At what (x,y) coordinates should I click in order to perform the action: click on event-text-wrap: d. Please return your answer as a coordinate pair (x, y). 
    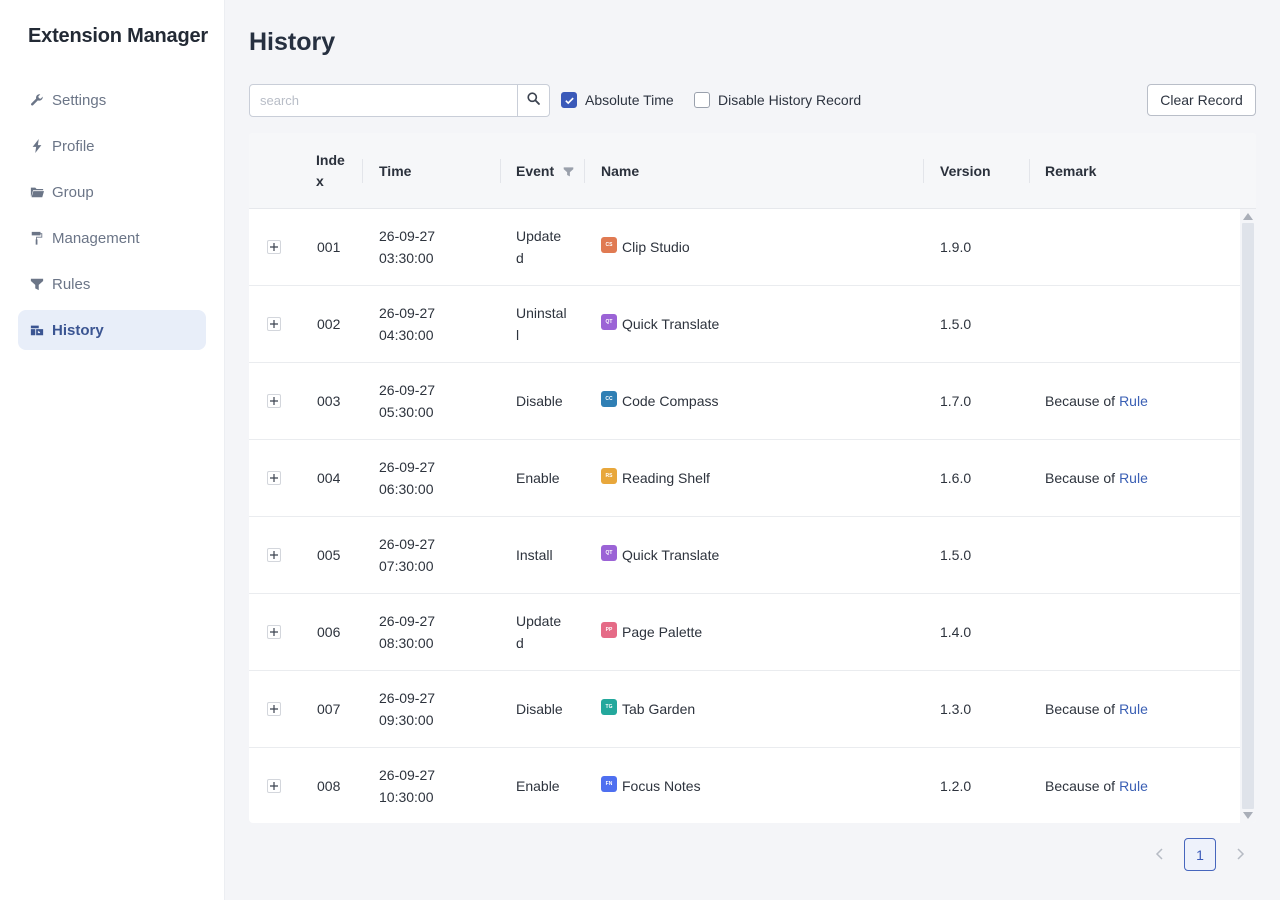
    Looking at the image, I should click on (520, 258).